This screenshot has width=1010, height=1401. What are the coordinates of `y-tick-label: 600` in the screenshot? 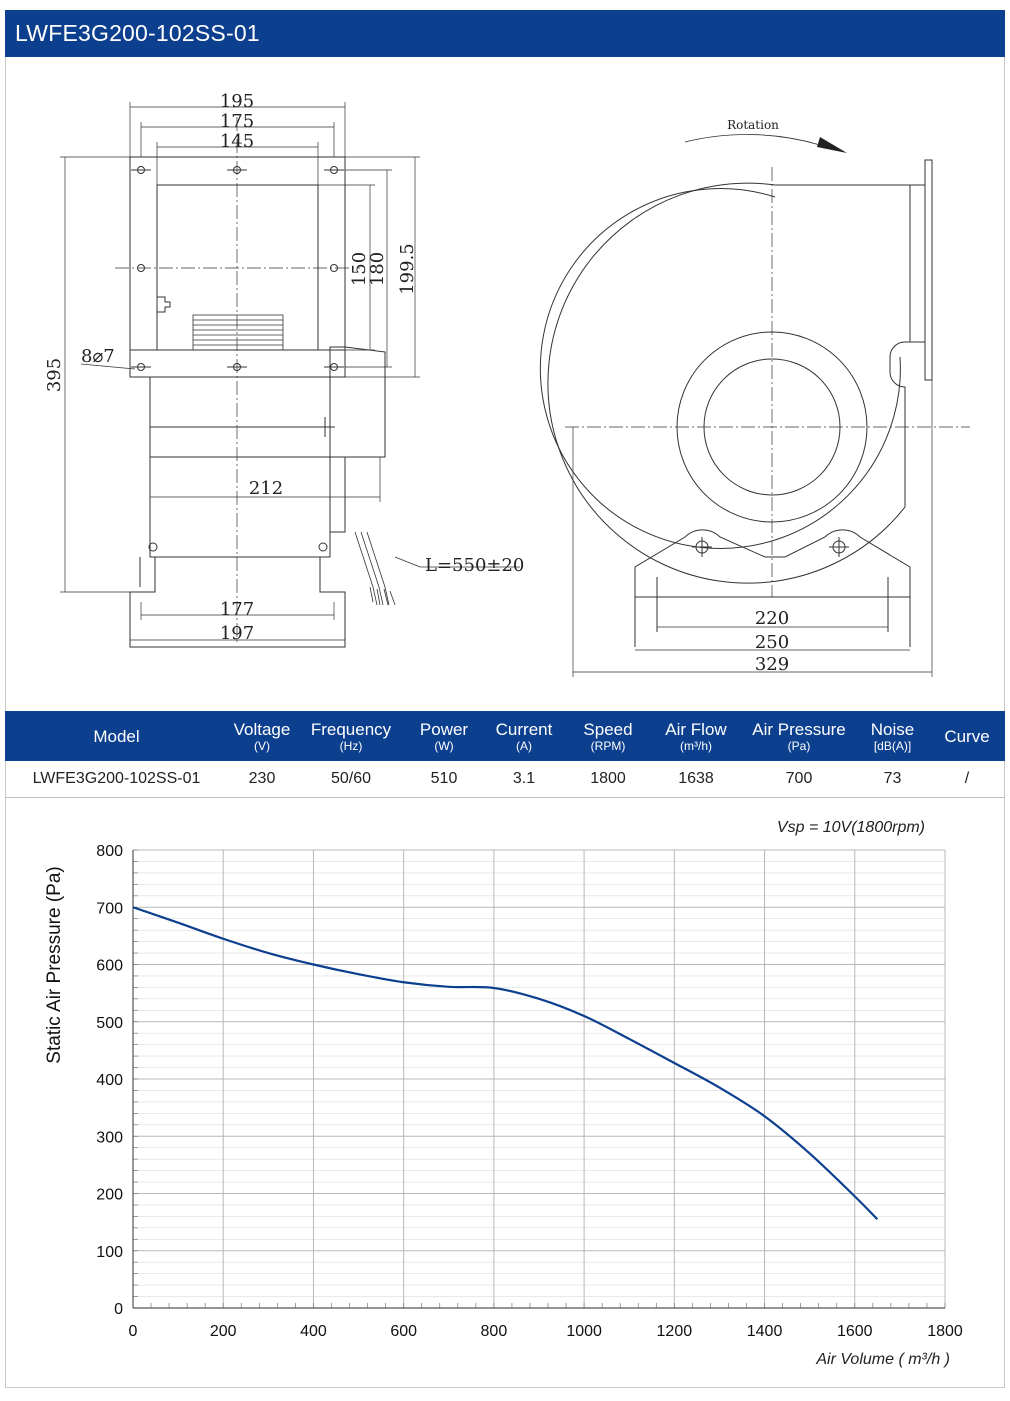 It's located at (109, 966).